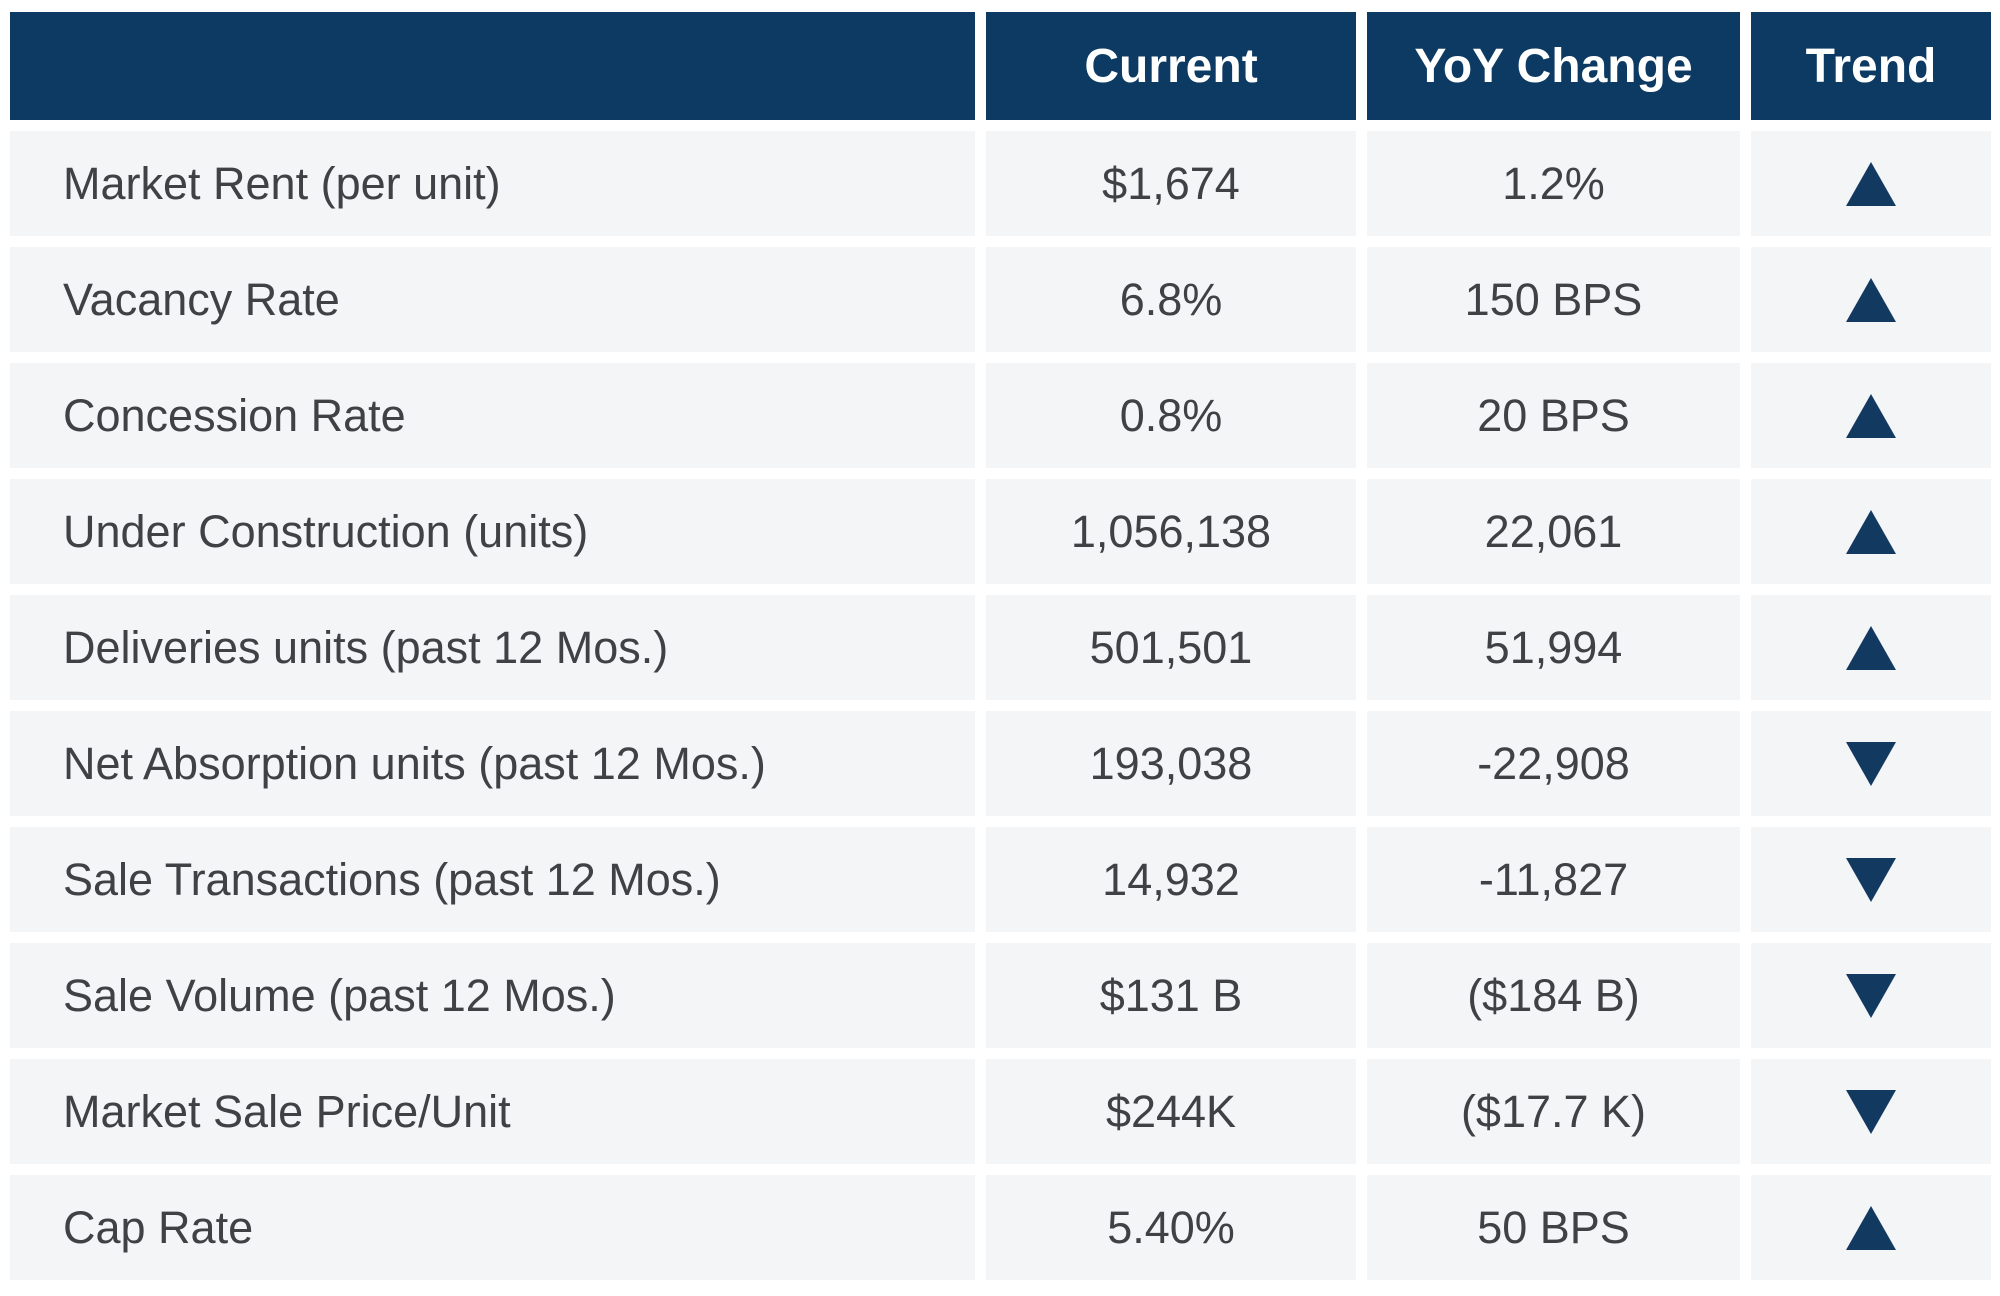 The width and height of the screenshot is (2000, 1296). I want to click on current-value: 5.40%, so click(1171, 1227).